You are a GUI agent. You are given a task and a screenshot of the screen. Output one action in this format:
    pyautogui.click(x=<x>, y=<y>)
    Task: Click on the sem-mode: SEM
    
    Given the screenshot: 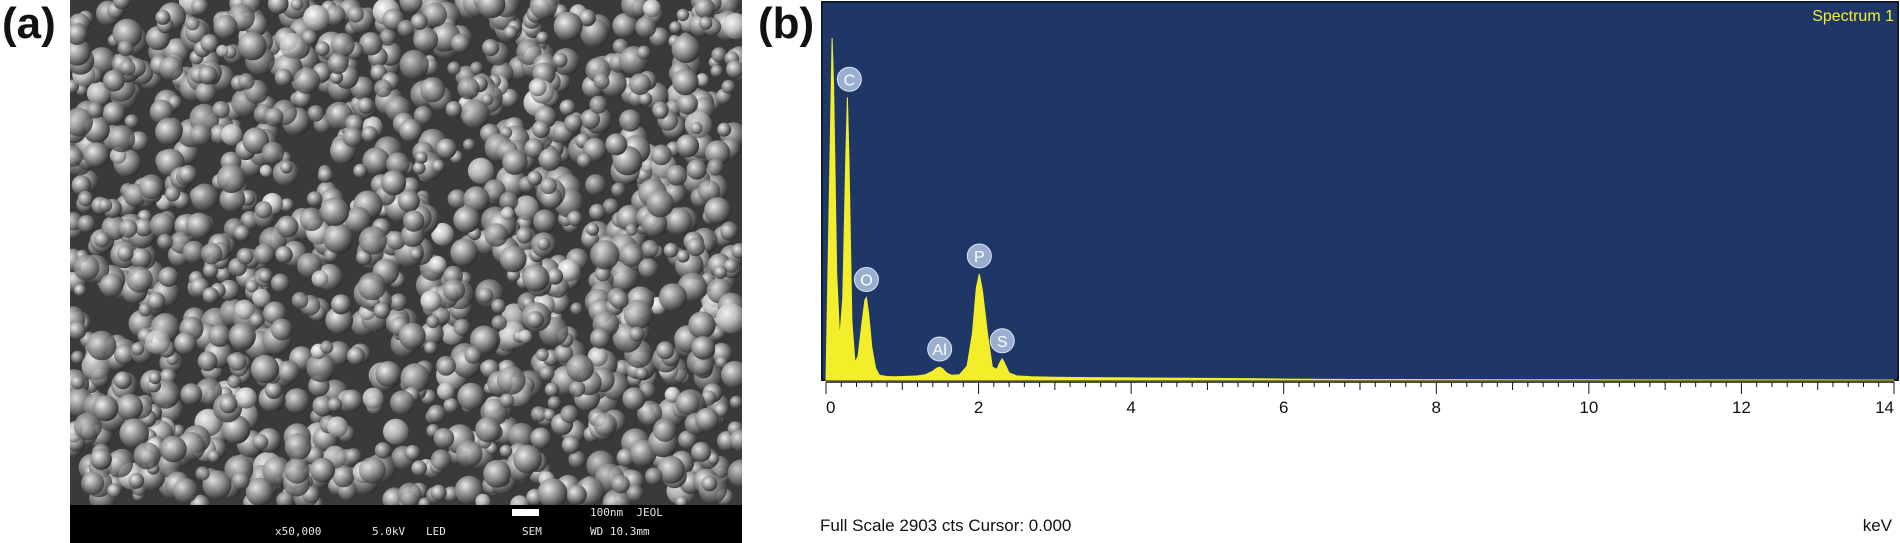 What is the action you would take?
    pyautogui.click(x=532, y=531)
    